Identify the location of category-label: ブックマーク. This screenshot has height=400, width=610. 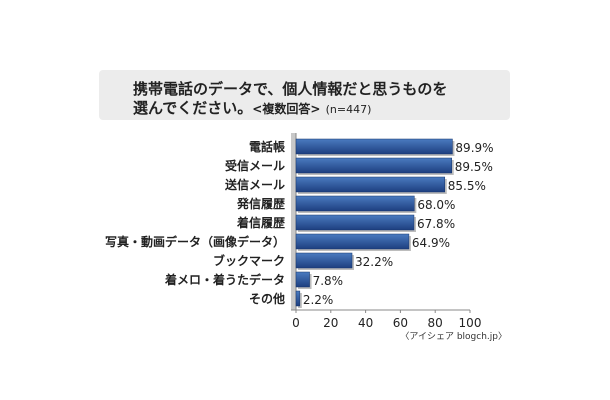
(249, 260).